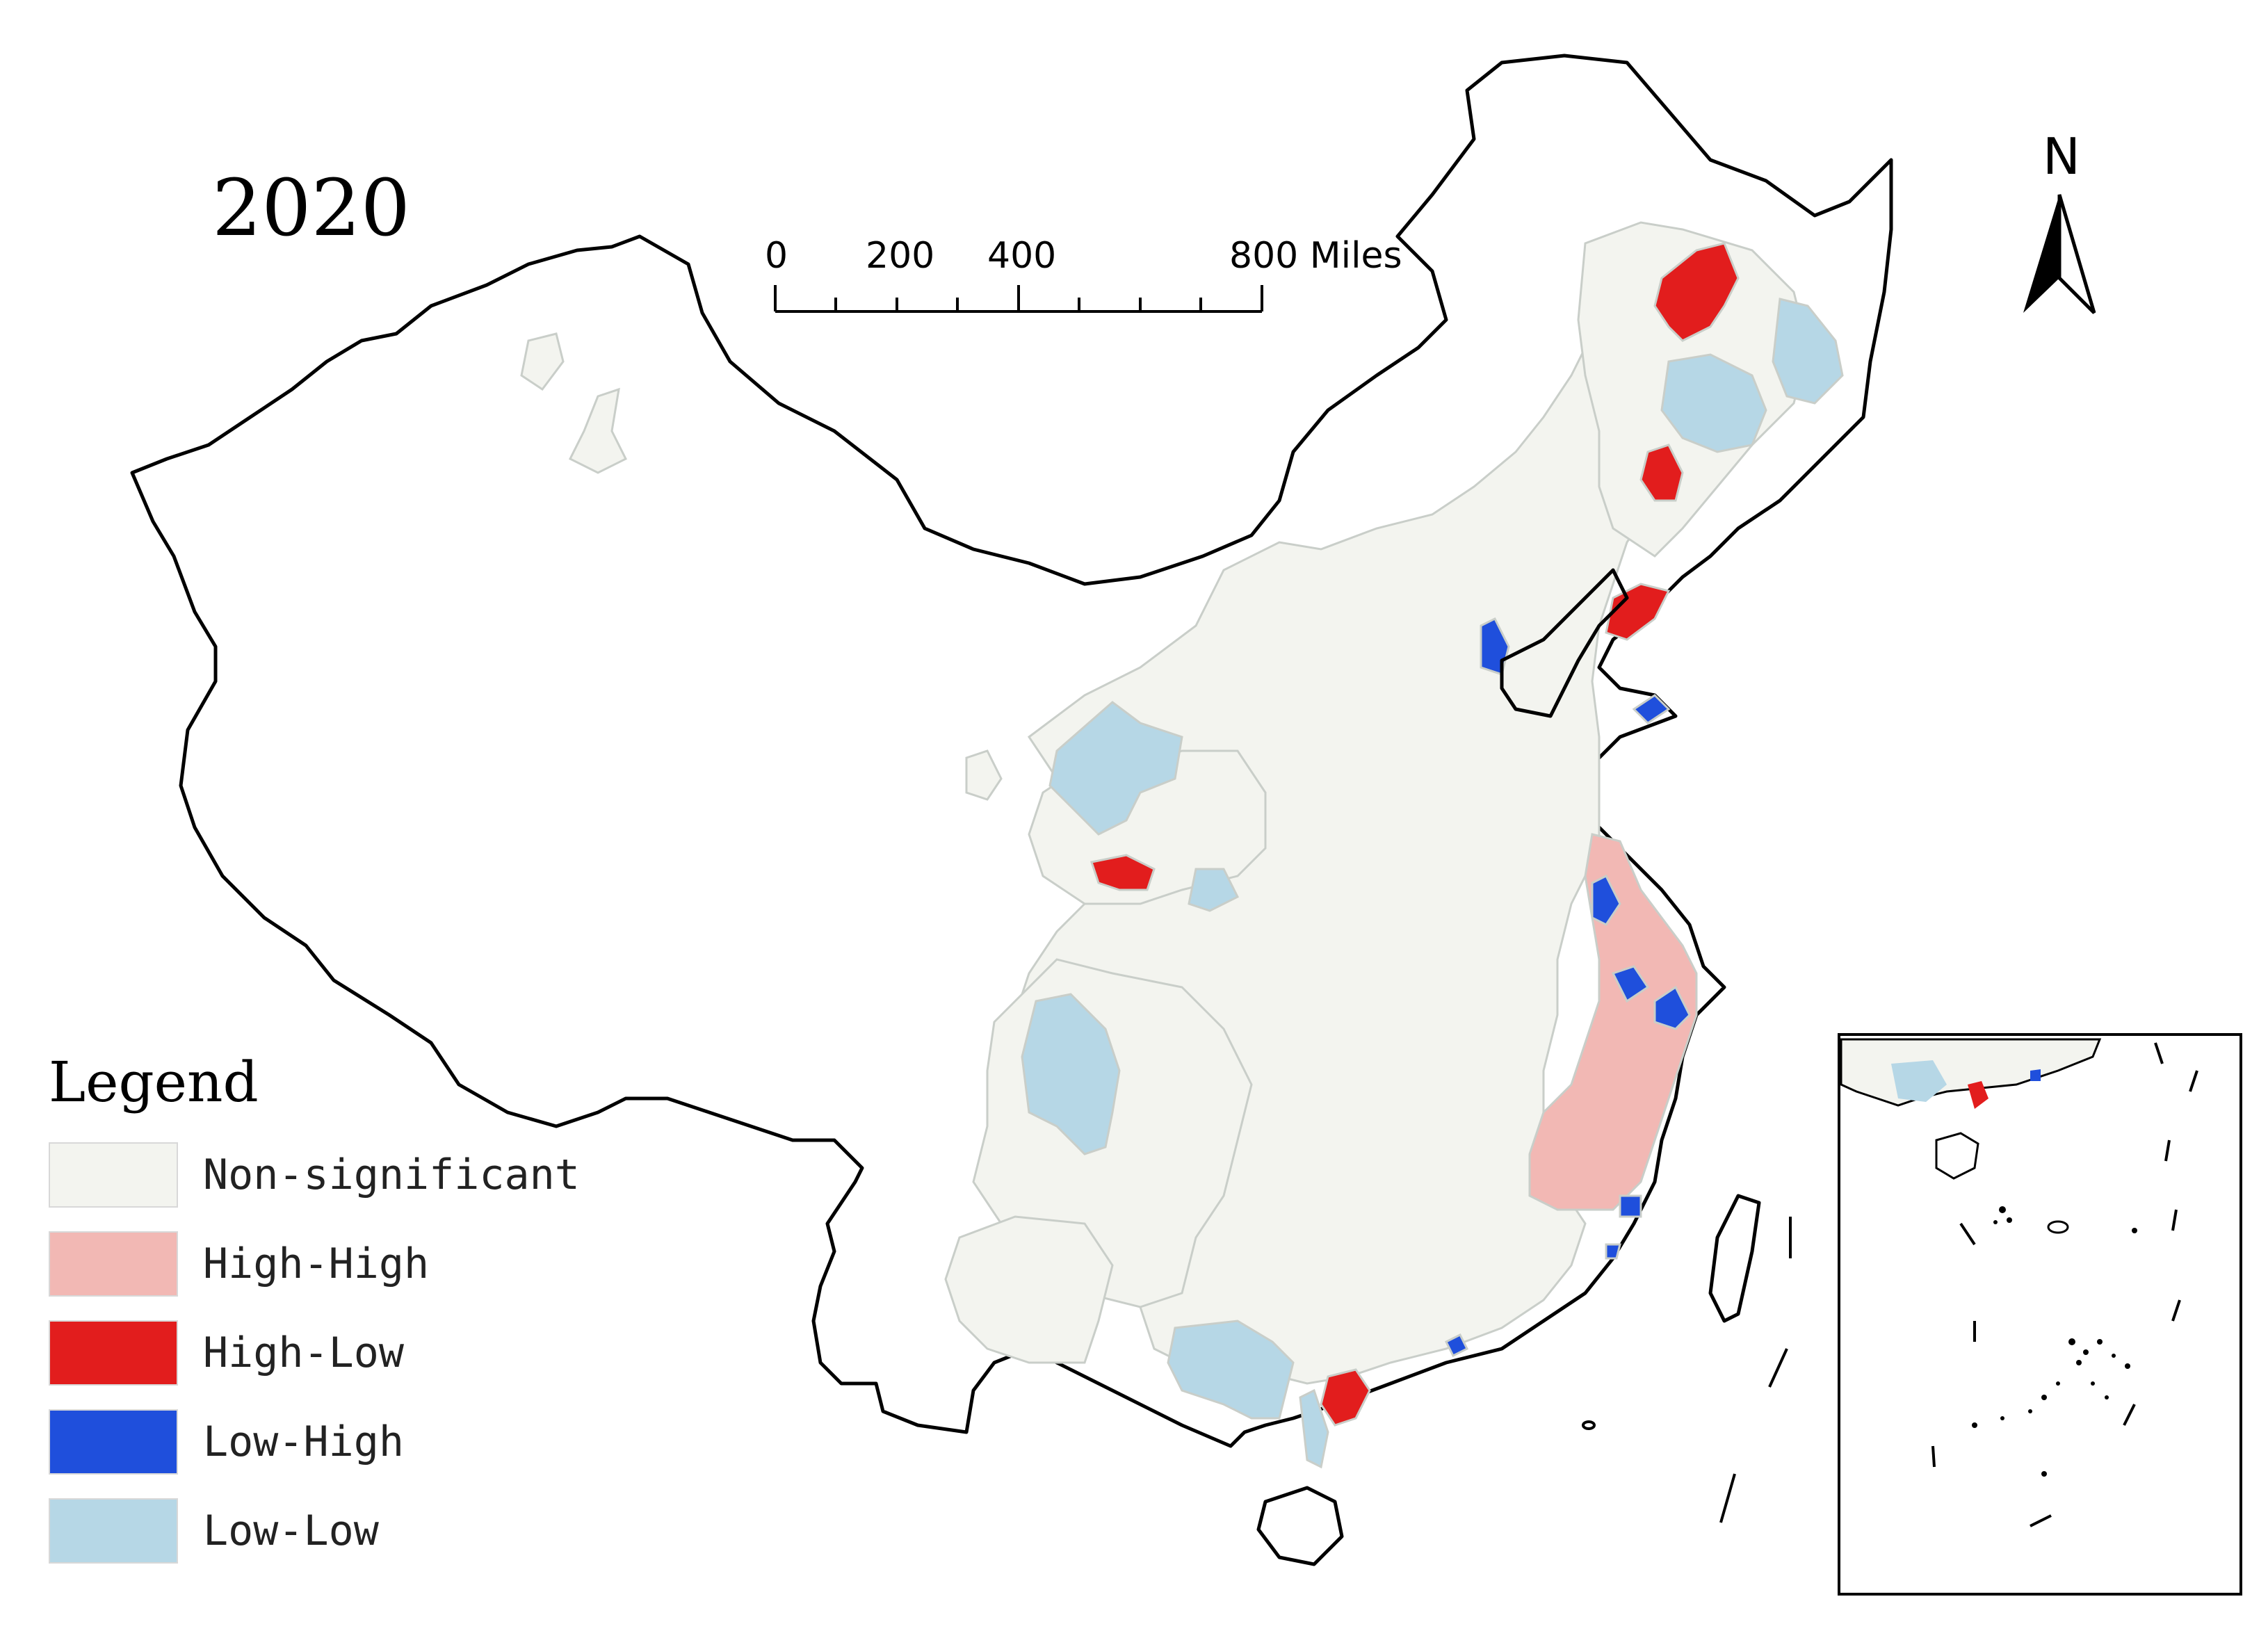 This screenshot has height=1631, width=2268. I want to click on bohai-sea, so click(1564, 643).